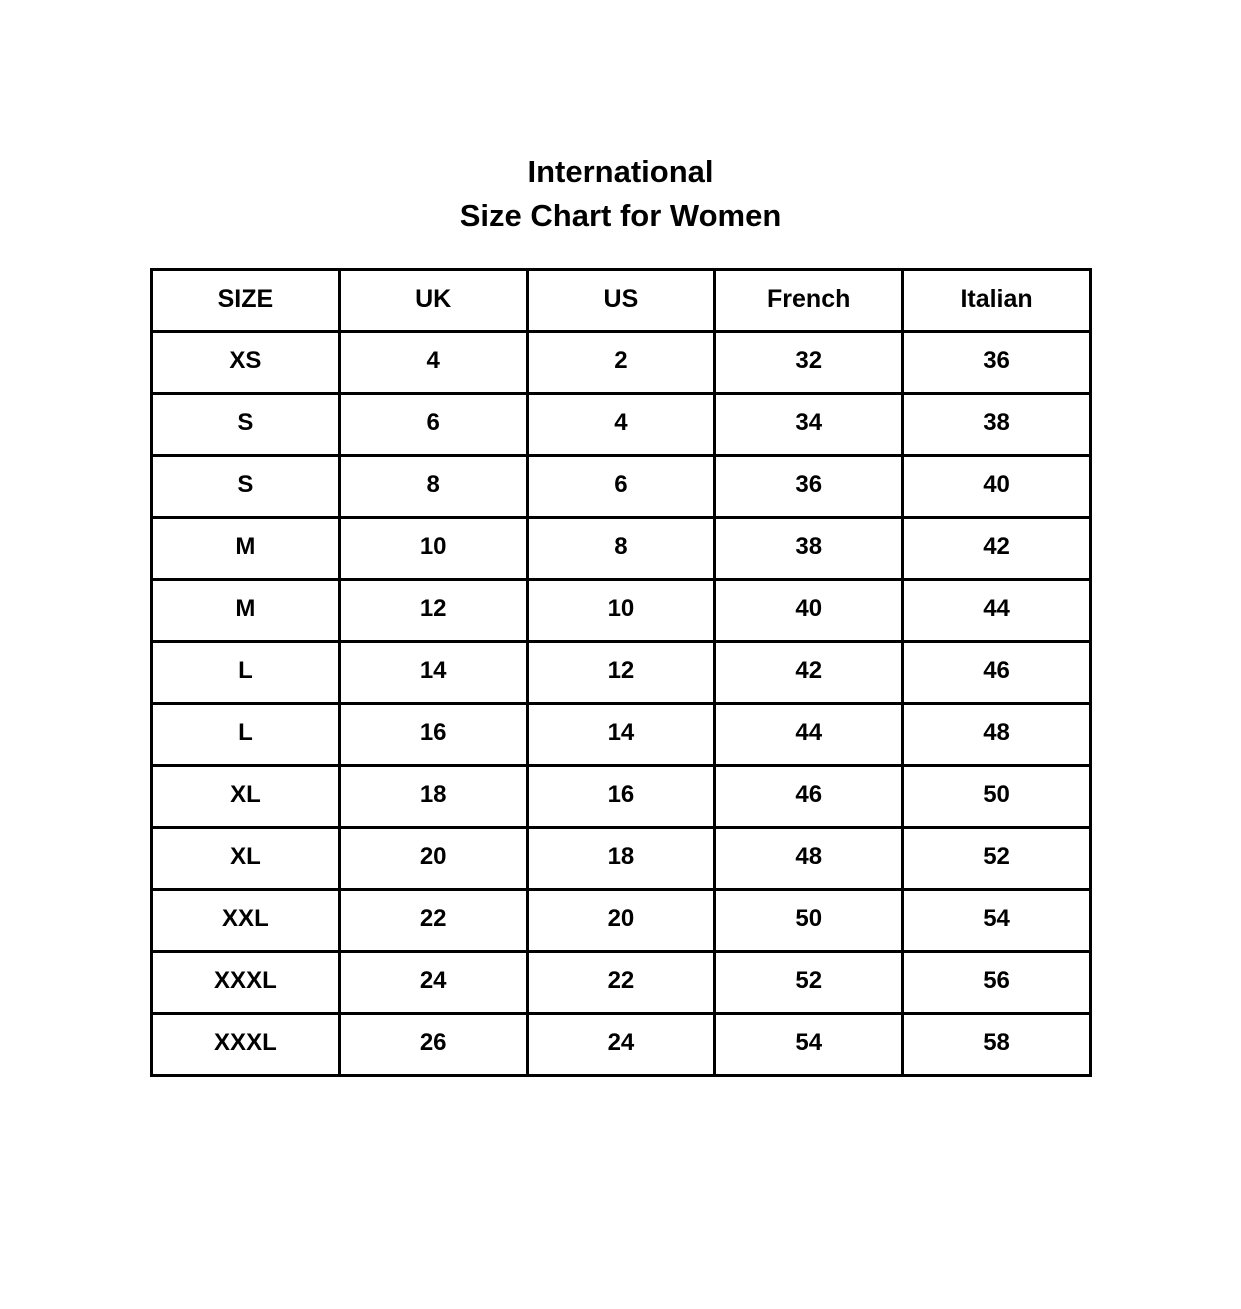 The image size is (1241, 1309). What do you see at coordinates (620, 171) in the screenshot?
I see `title-line-1: International` at bounding box center [620, 171].